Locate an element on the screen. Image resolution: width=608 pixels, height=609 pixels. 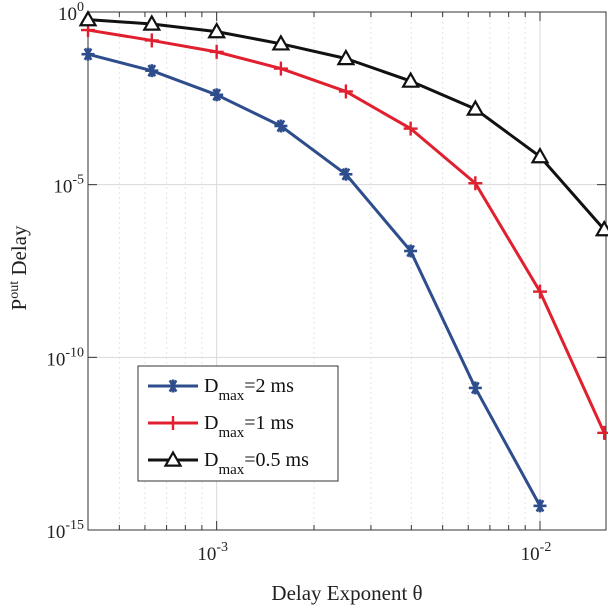
y-tick-label: 10⁰ is located at coordinates (71, 12).